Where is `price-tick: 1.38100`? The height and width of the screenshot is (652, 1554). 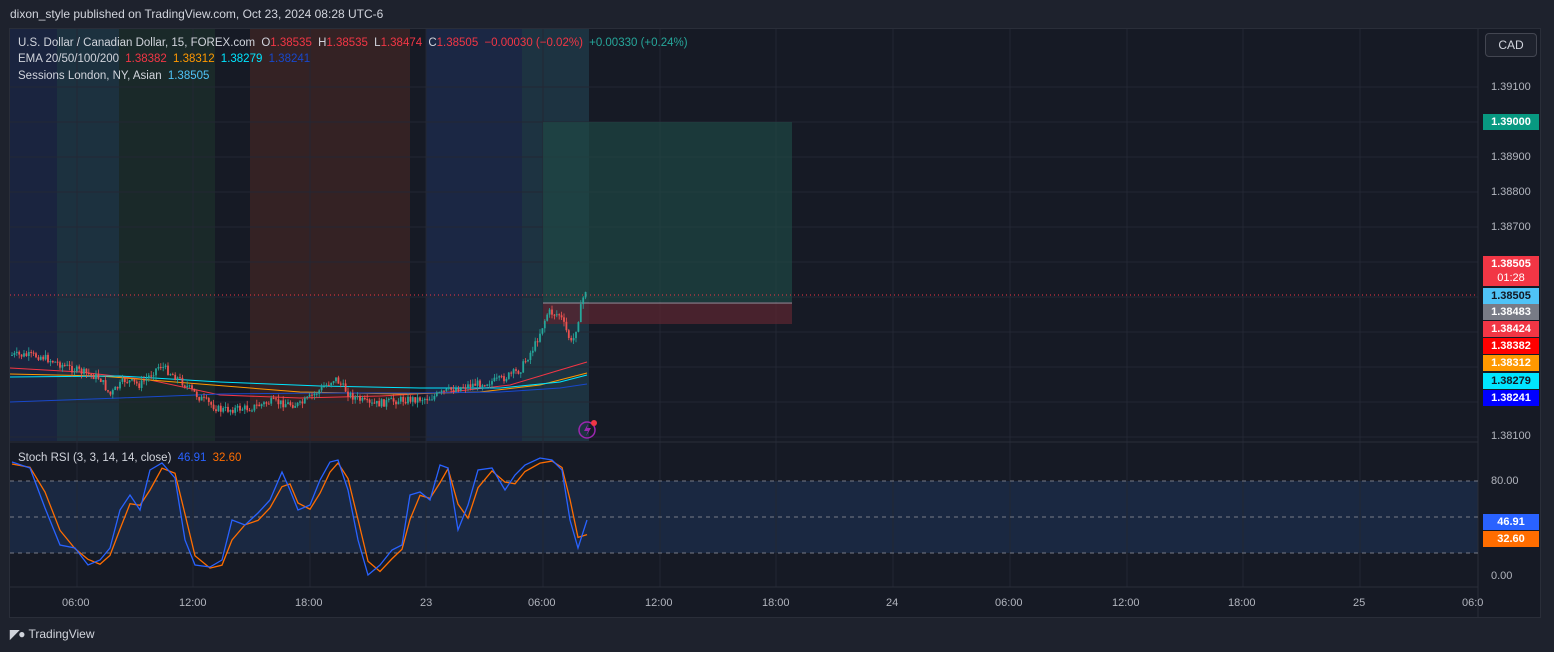 price-tick: 1.38100 is located at coordinates (1511, 436).